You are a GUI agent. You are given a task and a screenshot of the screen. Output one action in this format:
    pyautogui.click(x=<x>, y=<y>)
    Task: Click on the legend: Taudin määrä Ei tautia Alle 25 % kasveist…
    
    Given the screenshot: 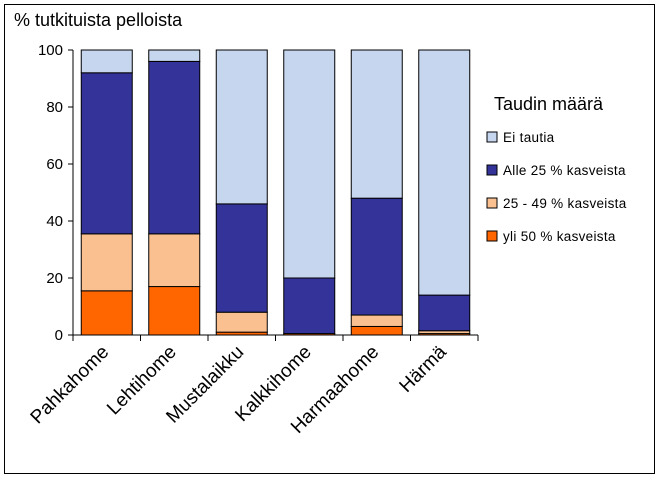 What is the action you would take?
    pyautogui.click(x=556, y=169)
    